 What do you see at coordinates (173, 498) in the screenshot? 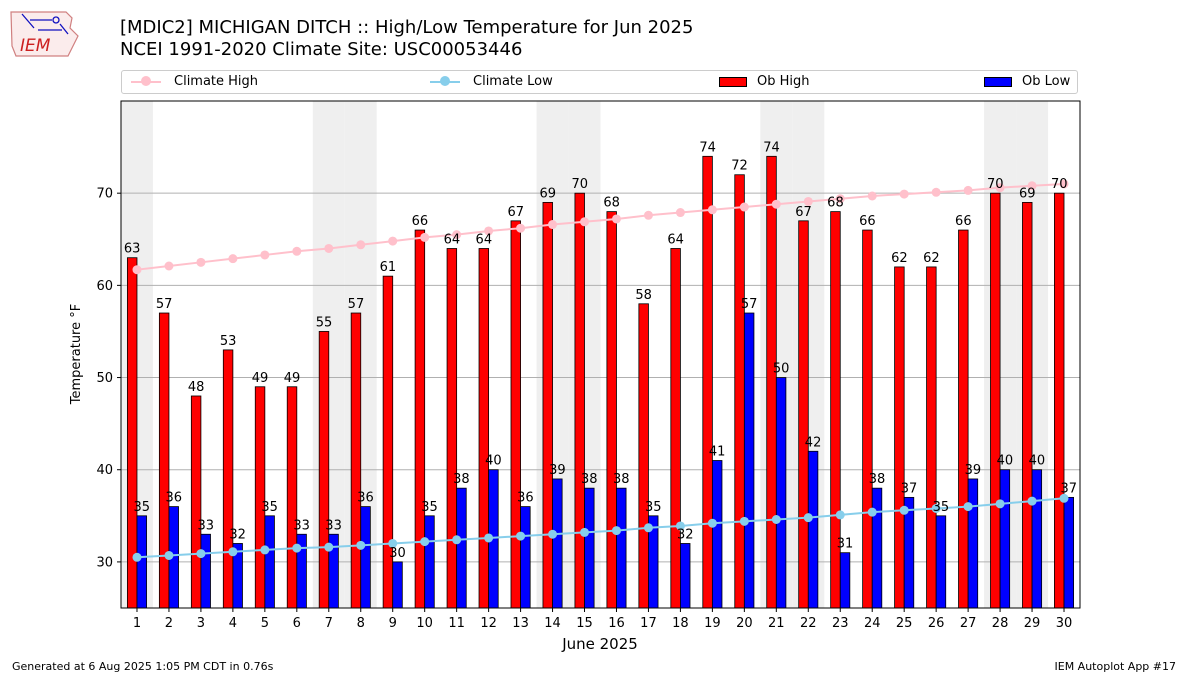
I see `ob-low-value-label: 36` at bounding box center [173, 498].